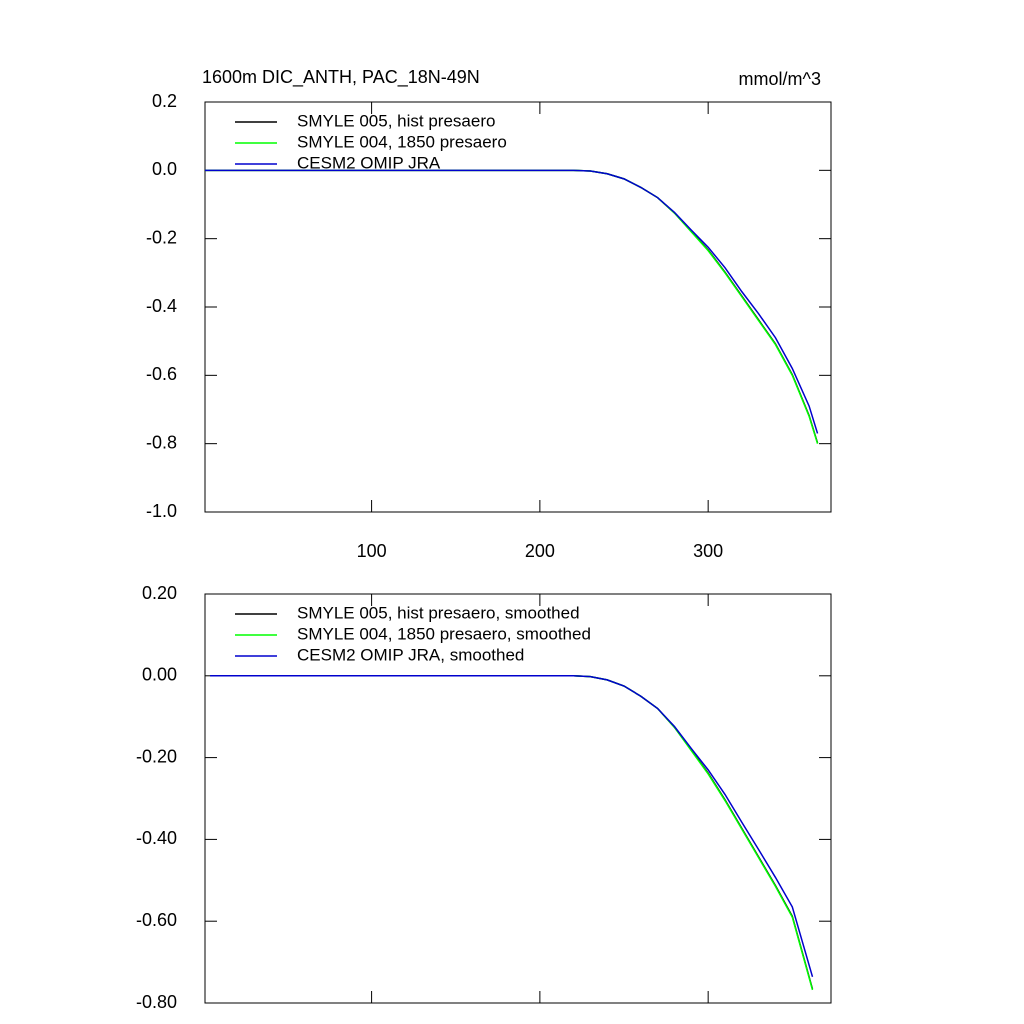  What do you see at coordinates (161, 374) in the screenshot?
I see `y-tick-label: -0.6` at bounding box center [161, 374].